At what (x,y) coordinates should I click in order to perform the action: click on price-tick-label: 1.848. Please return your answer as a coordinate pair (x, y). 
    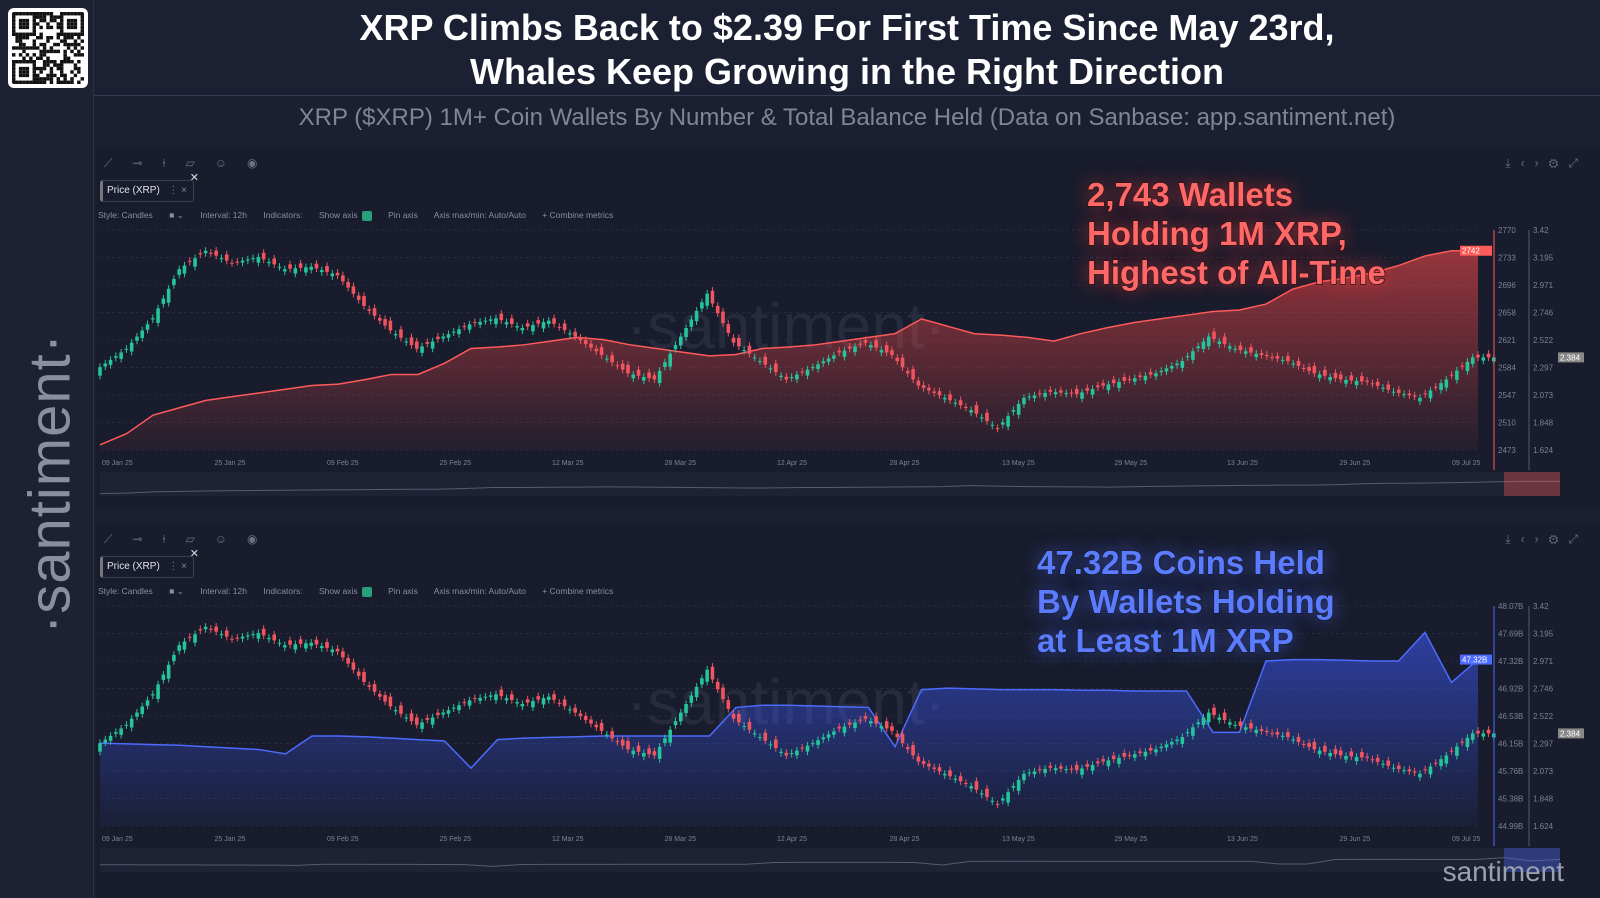
    Looking at the image, I should click on (1543, 423).